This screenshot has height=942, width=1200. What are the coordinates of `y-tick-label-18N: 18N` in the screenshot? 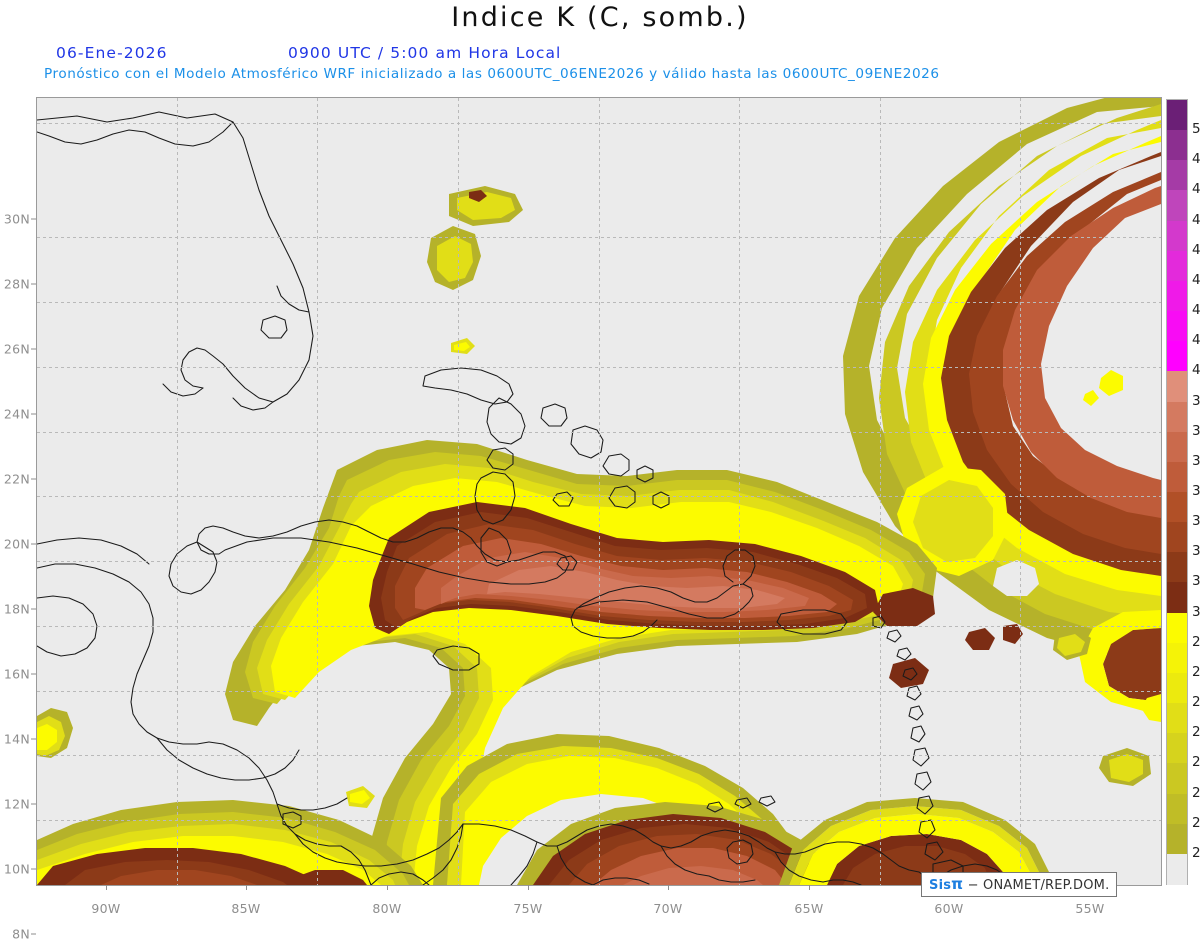 It's located at (16, 609).